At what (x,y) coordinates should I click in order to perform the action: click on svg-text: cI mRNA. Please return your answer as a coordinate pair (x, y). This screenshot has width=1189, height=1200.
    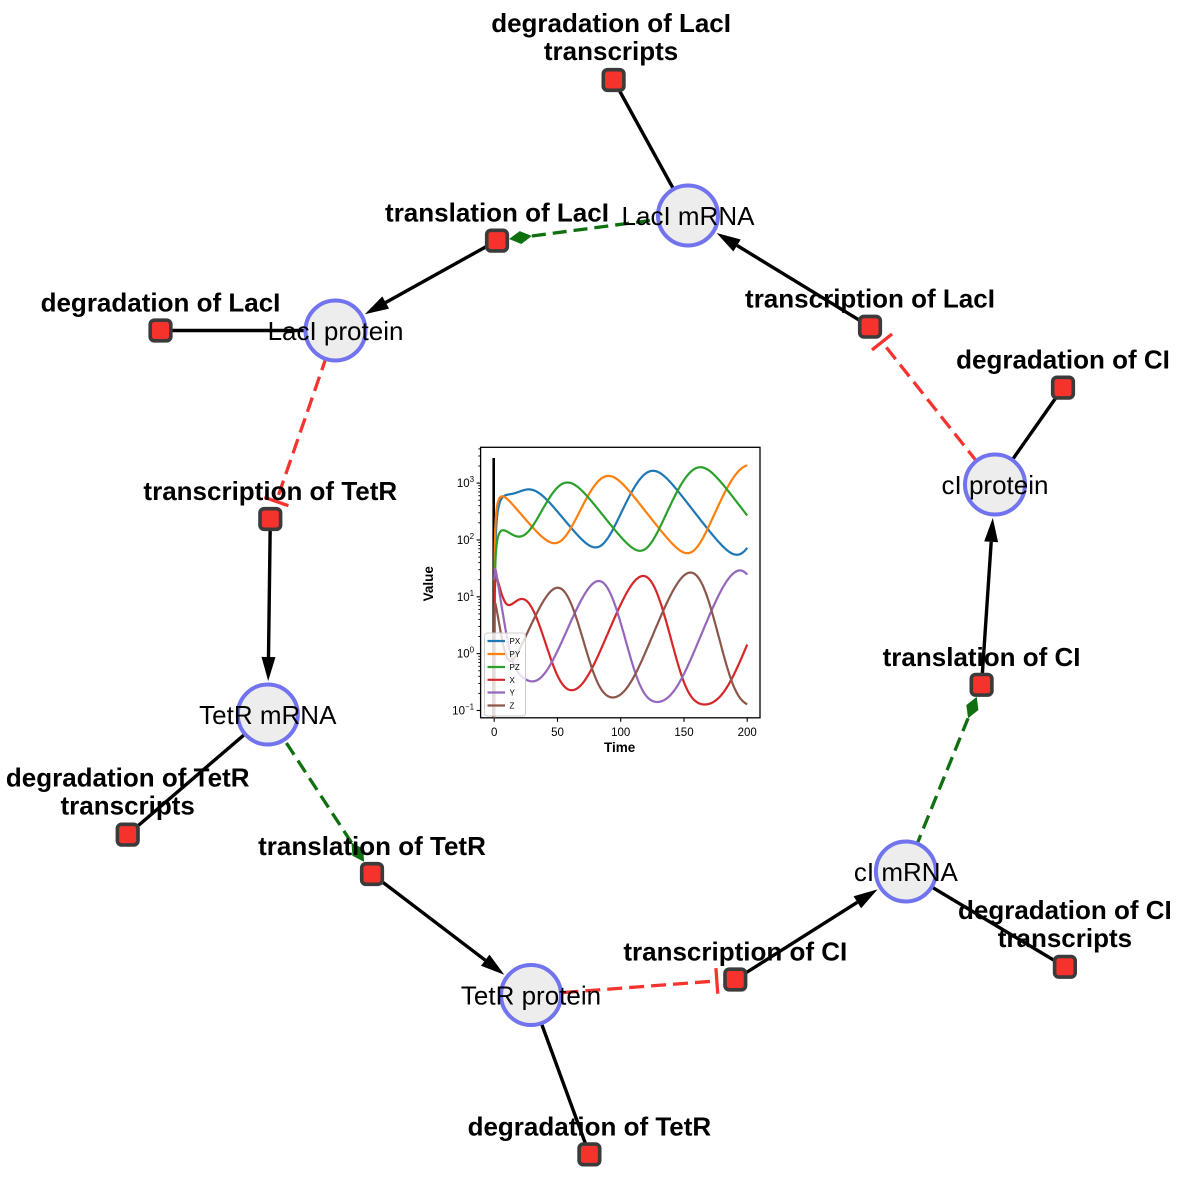
    Looking at the image, I should click on (906, 872).